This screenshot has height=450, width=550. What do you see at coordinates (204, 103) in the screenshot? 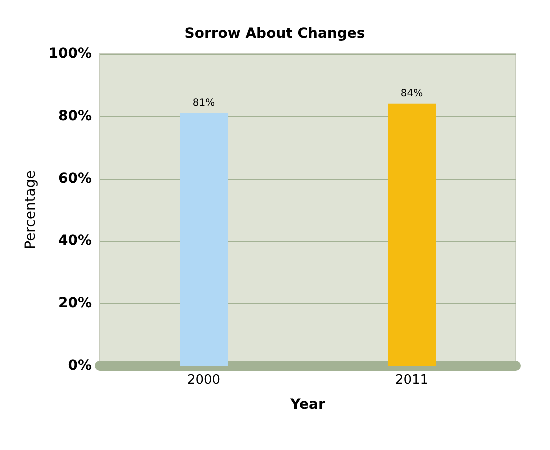
I see `data-label: 81%` at bounding box center [204, 103].